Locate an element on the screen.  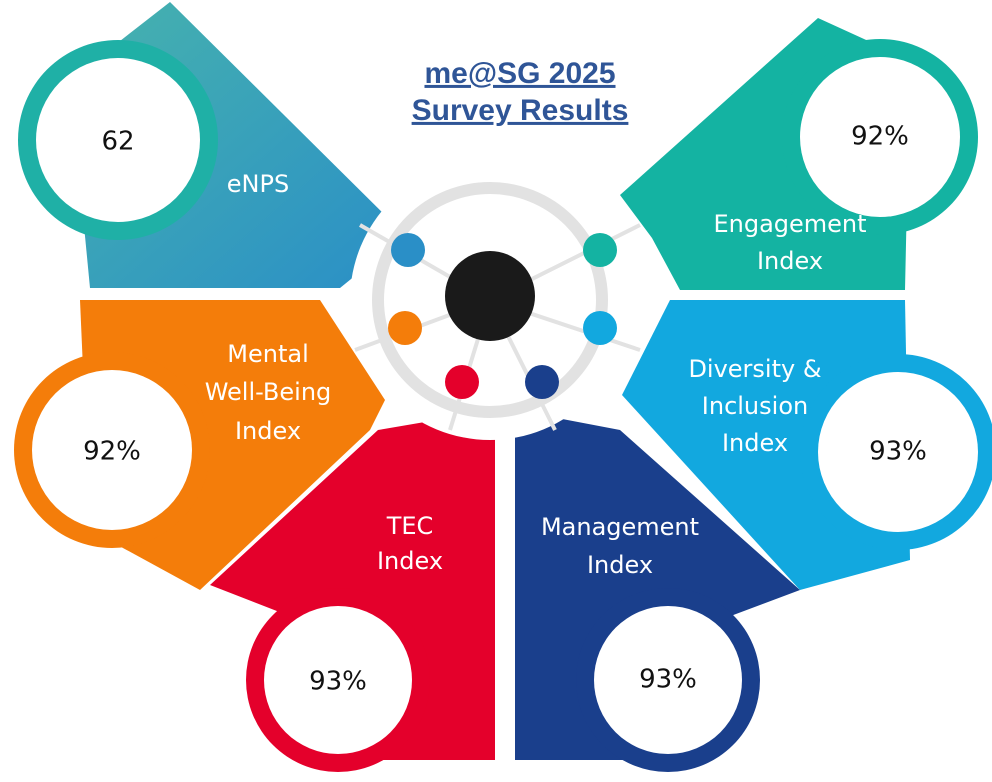
label: Engagement is located at coordinates (789, 224).